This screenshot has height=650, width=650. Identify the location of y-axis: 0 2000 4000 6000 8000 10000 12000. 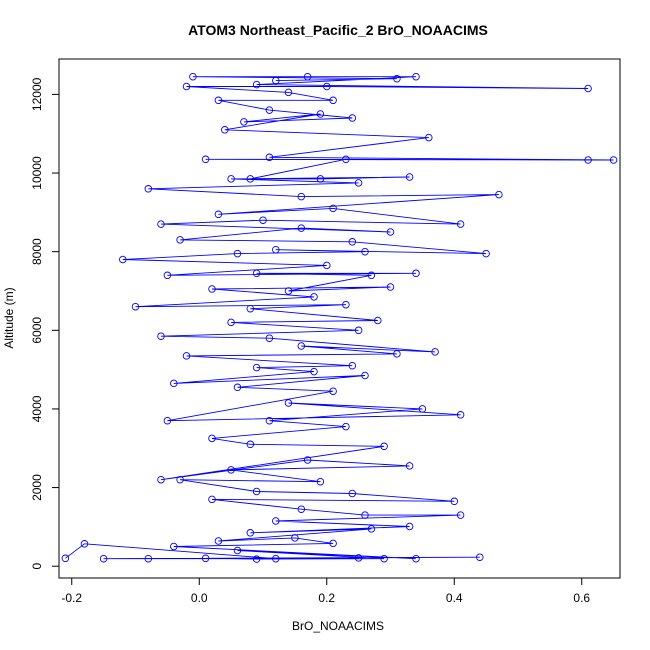
(45, 323).